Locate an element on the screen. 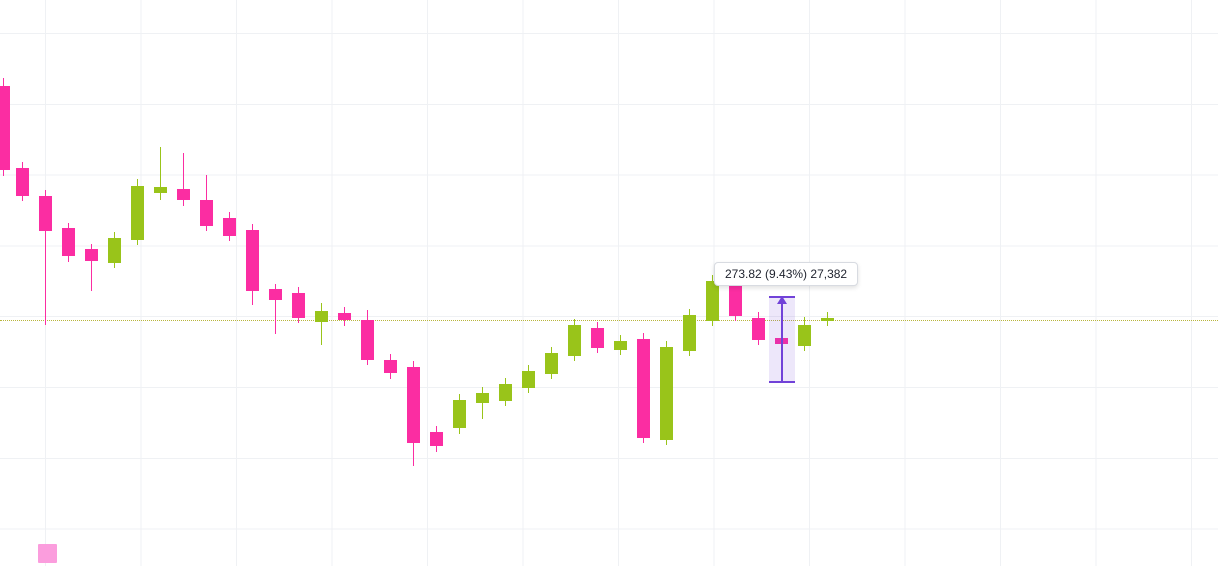 The height and width of the screenshot is (566, 1218). price-line is located at coordinates (609, 320).